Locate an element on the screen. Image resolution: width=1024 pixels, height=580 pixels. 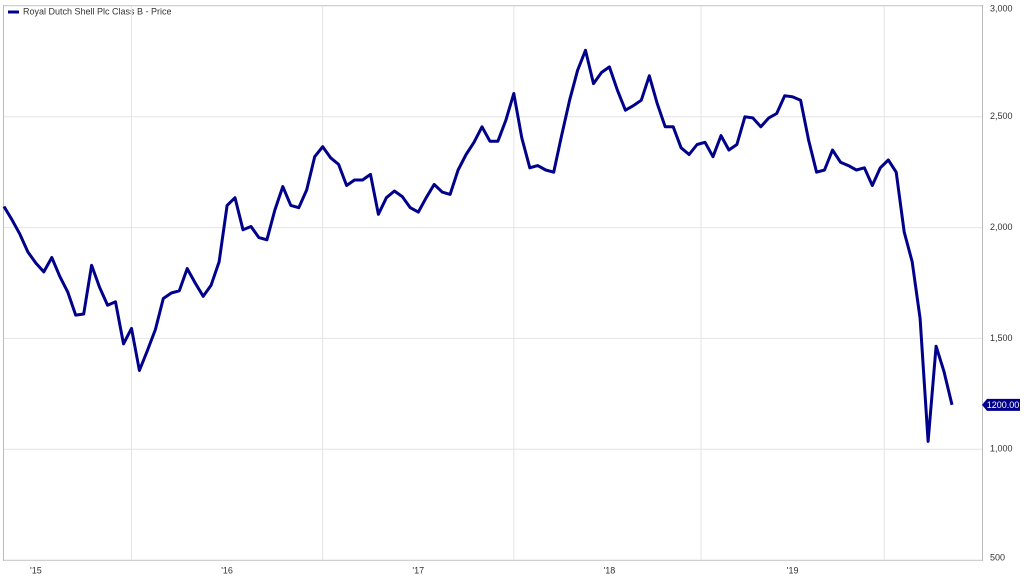
x-tick-label: '15 is located at coordinates (36, 570).